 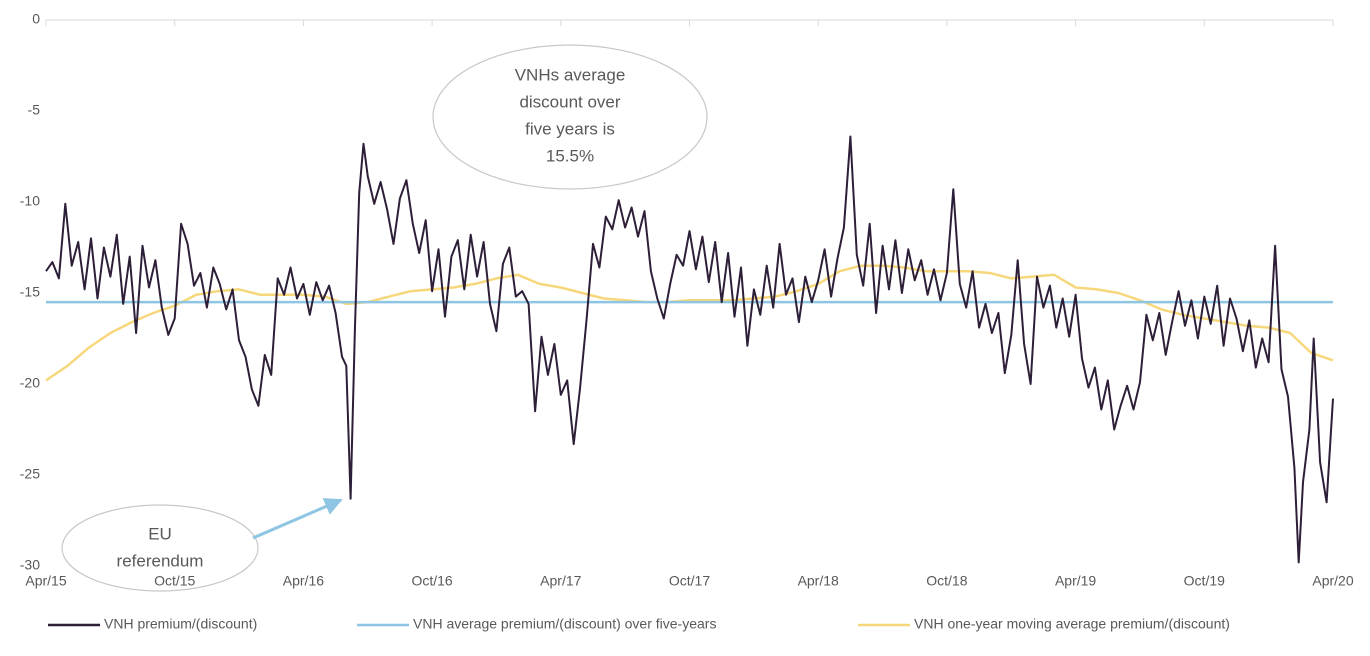 What do you see at coordinates (818, 581) in the screenshot?
I see `x-tick-label: Apr/18` at bounding box center [818, 581].